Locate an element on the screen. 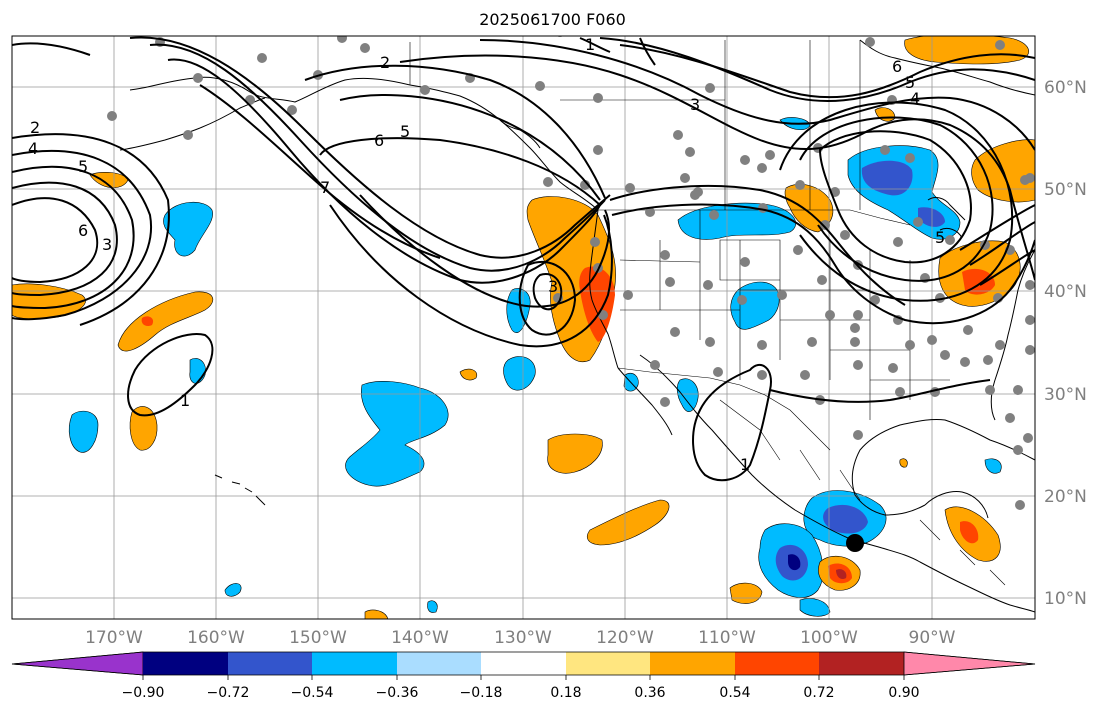  colorbar-tick-label: 0.72 is located at coordinates (818, 693).